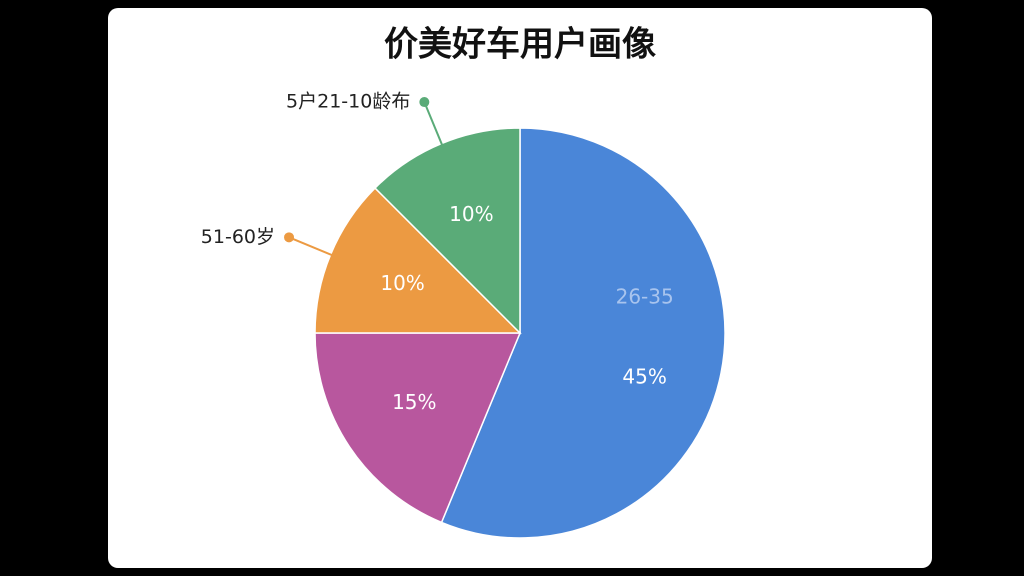  I want to click on category-label: 5户21-10龄布, so click(348, 102).